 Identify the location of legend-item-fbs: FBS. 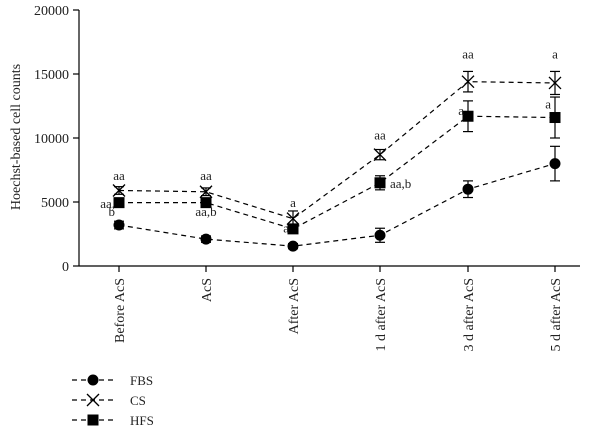
(112, 380).